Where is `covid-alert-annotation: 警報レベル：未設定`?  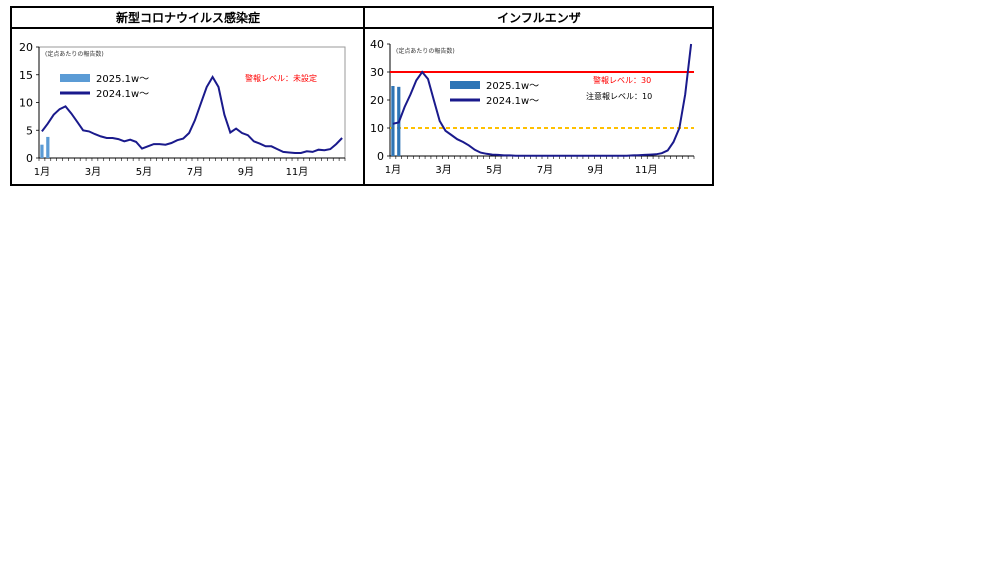
covid-alert-annotation: 警報レベル：未設定 is located at coordinates (281, 78).